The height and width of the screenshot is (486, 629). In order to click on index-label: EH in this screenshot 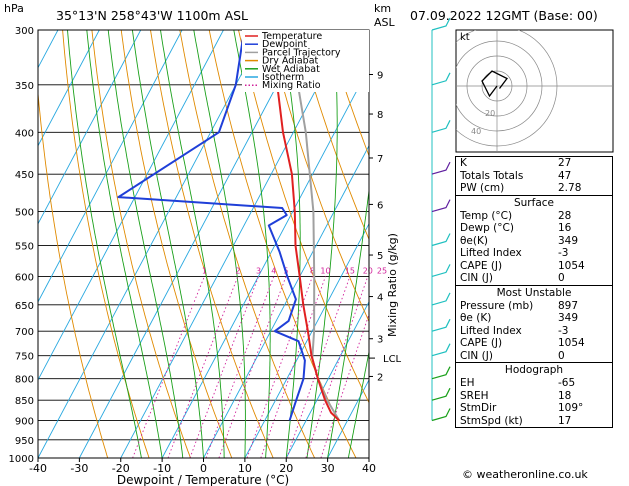, I will do `click(467, 383)`.